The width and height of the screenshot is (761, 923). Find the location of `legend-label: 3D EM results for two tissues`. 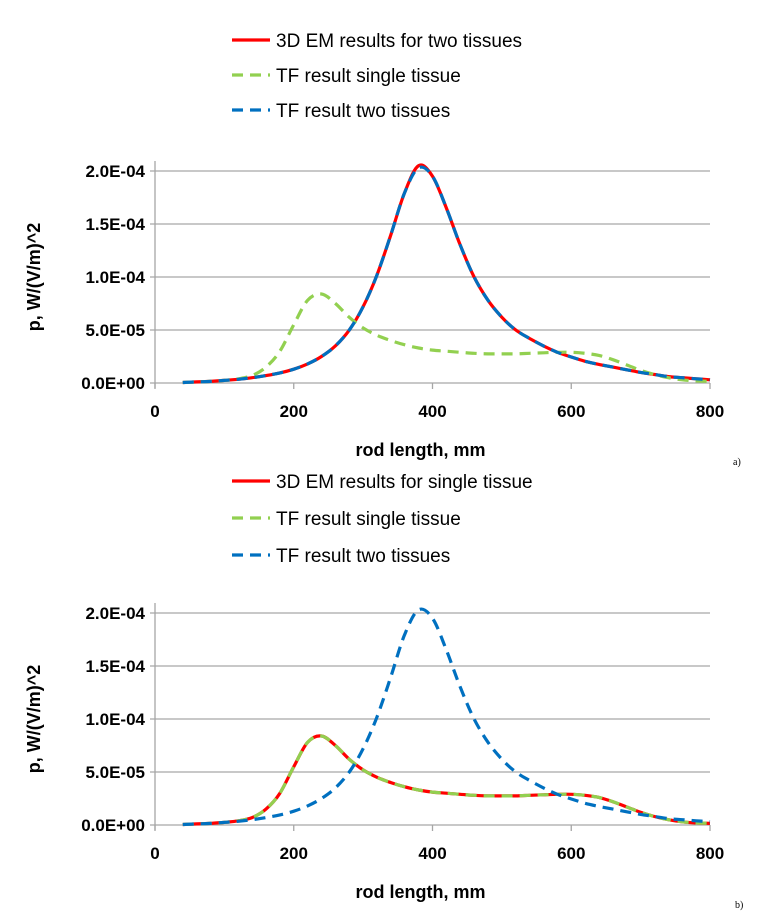

legend-label: 3D EM results for two tissues is located at coordinates (399, 41).